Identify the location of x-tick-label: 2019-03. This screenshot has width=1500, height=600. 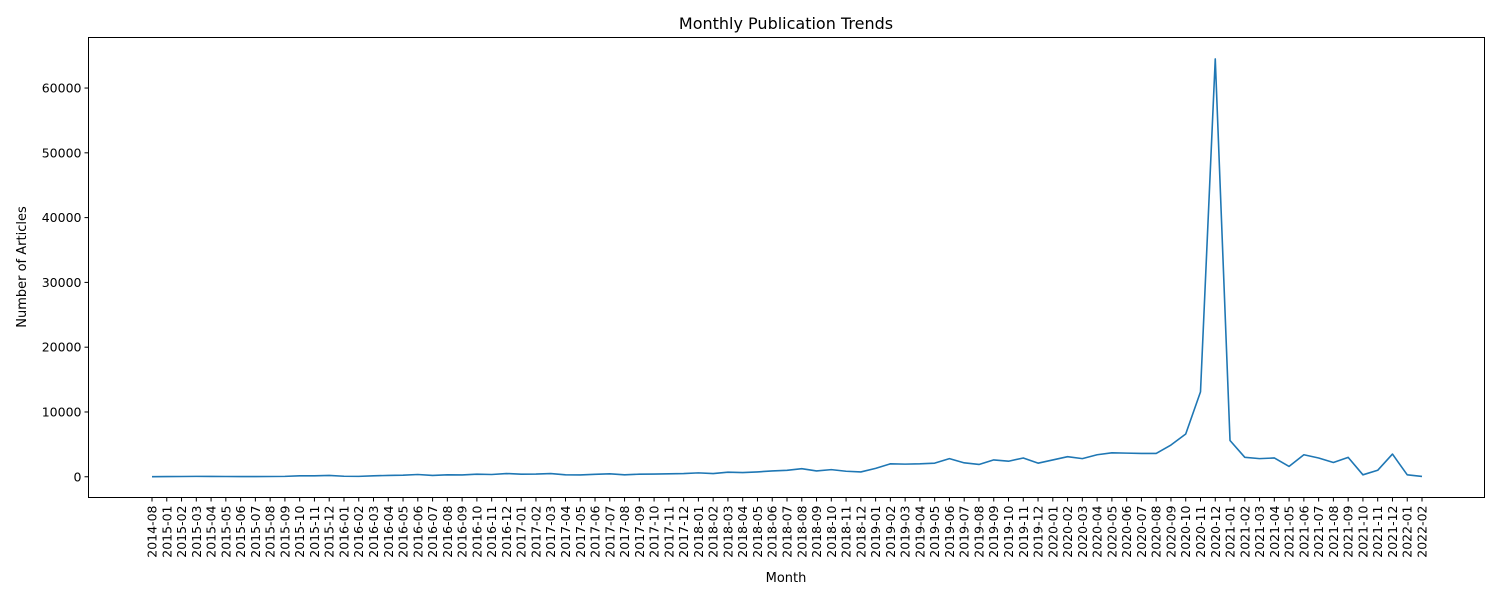
(905, 532).